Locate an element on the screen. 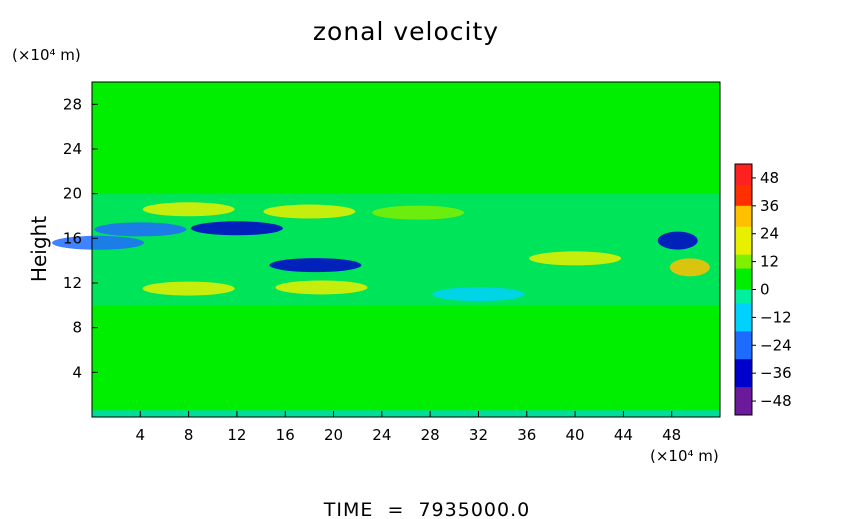 Image resolution: width=854 pixels, height=519 pixels. x-tick-label: 4 is located at coordinates (141, 435).